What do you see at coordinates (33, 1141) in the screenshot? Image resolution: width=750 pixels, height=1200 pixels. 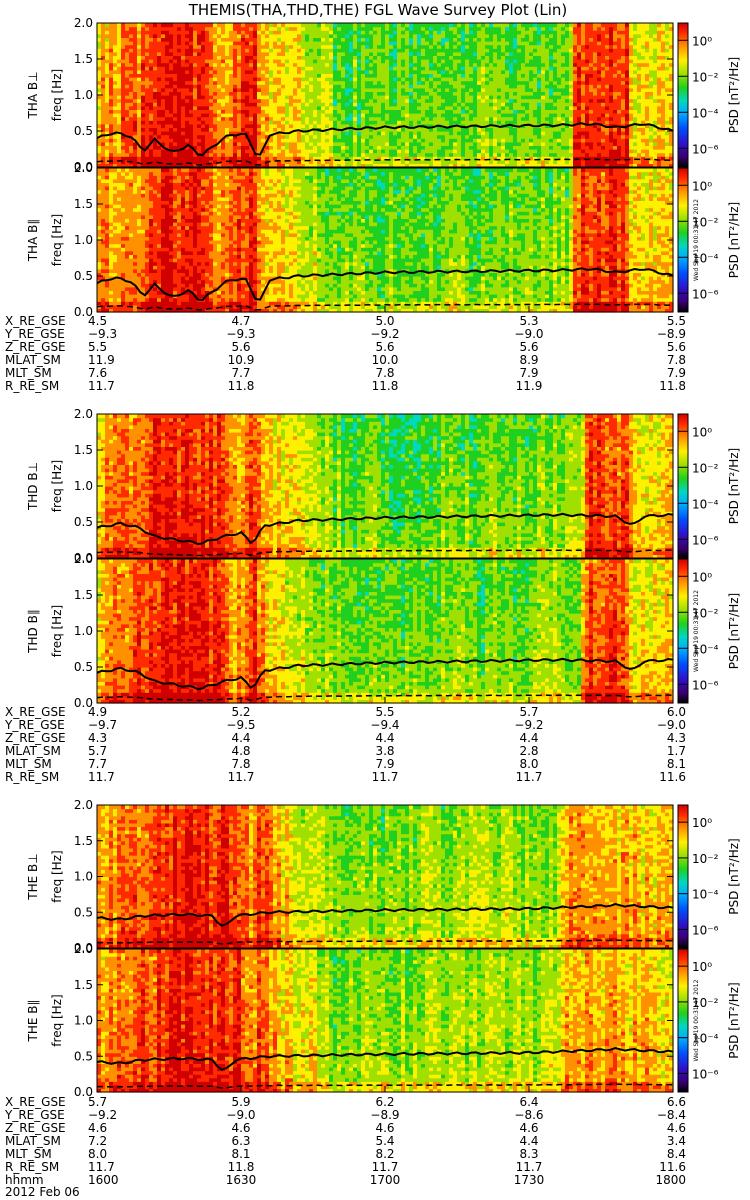 I see `ephemeris-label: MLAT_SM` at bounding box center [33, 1141].